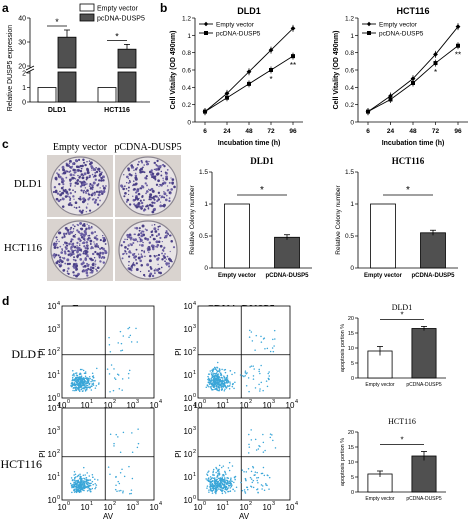  What do you see at coordinates (458, 27) in the screenshot?
I see `data-point` at bounding box center [458, 27].